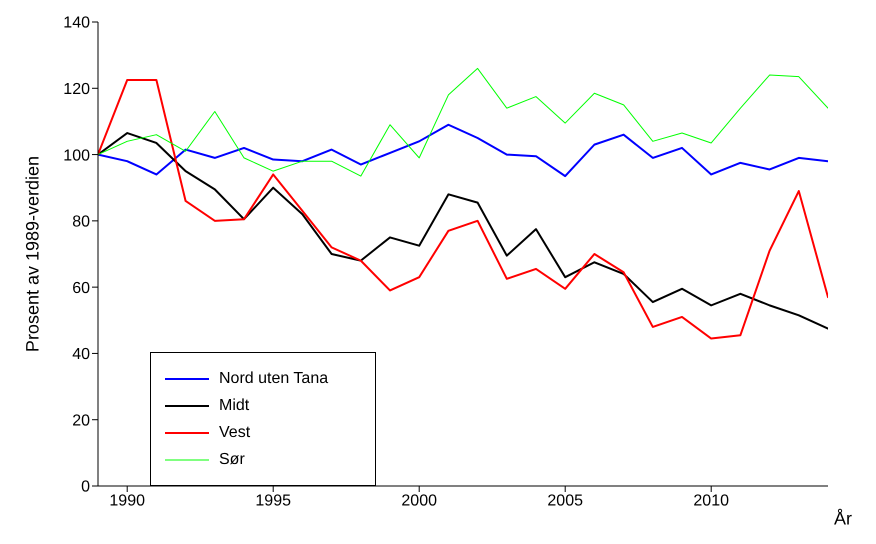 This screenshot has width=876, height=544. I want to click on x-tick-label: 1990, so click(127, 501).